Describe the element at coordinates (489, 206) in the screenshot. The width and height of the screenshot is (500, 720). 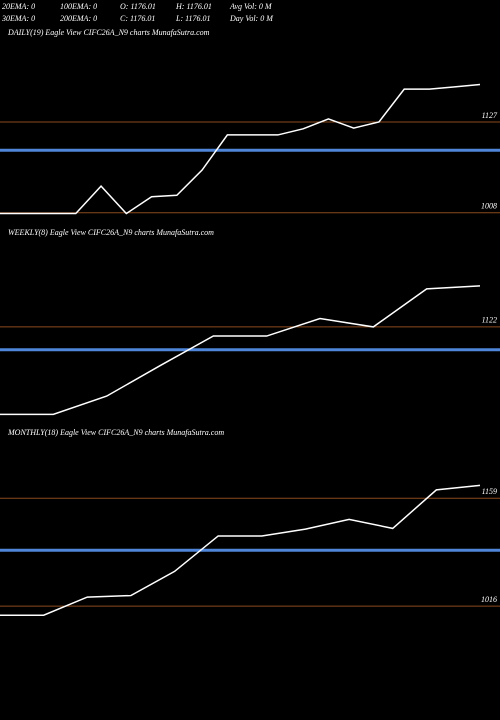
I see `y-tick-label: 1008` at that location.